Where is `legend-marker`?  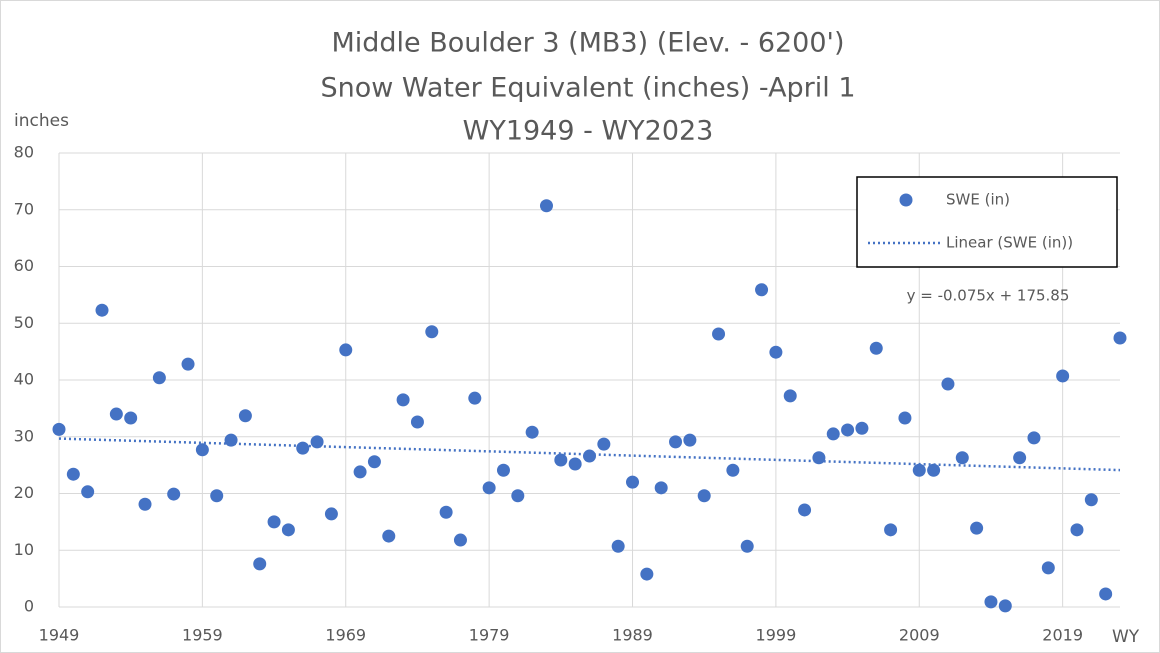 legend-marker is located at coordinates (906, 200).